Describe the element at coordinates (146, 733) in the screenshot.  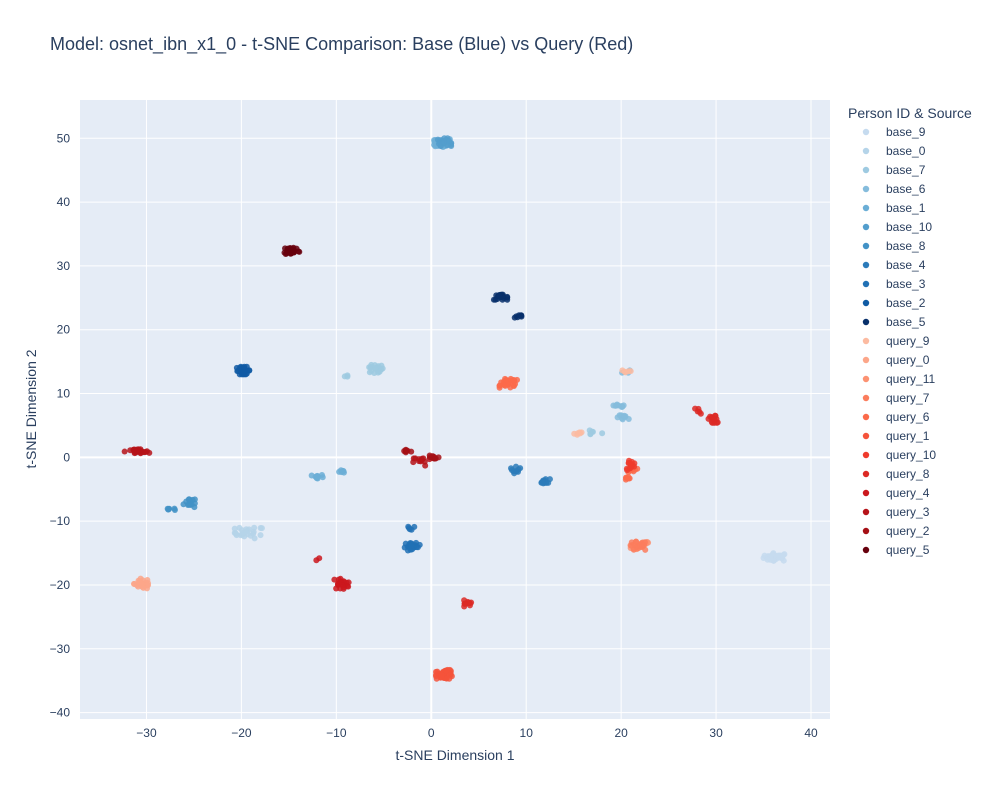
I see `x-tick-label: −30` at that location.